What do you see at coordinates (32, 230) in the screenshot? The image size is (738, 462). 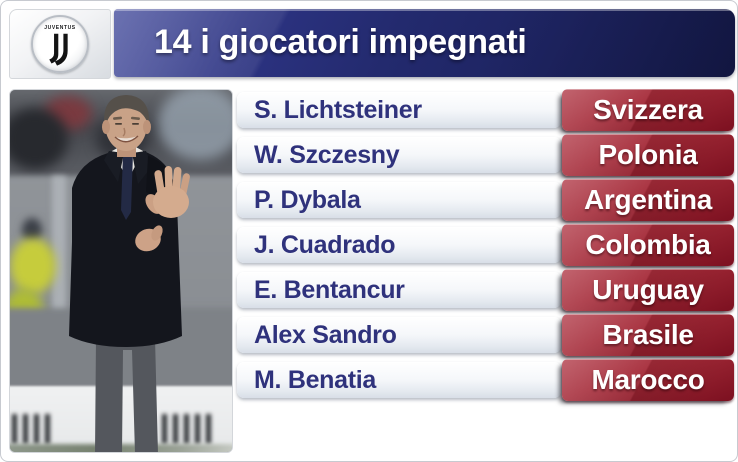 I see `steward-head` at bounding box center [32, 230].